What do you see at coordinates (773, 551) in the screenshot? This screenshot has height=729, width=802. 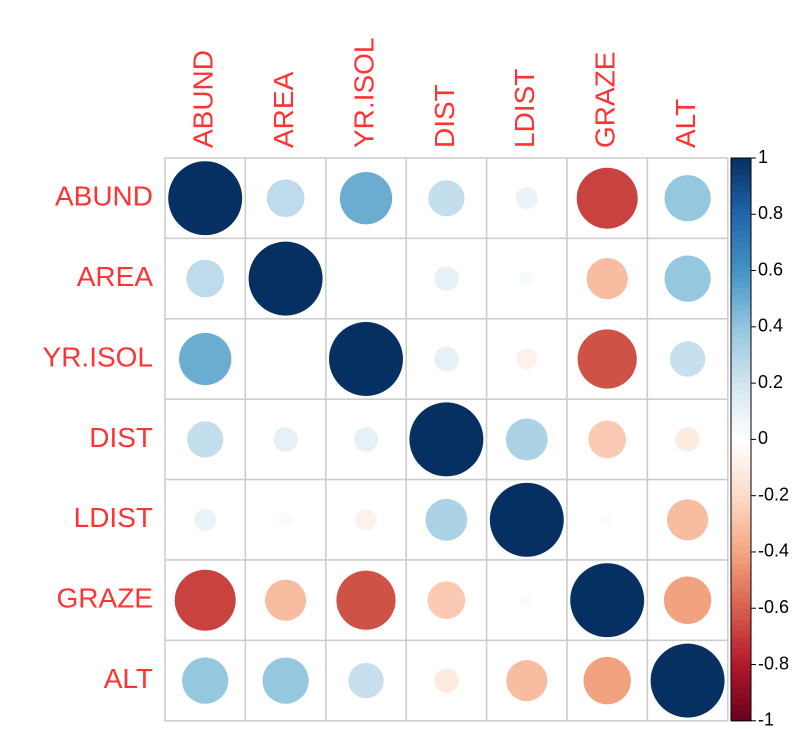 I see `colorbar-tick-label: -0.4` at bounding box center [773, 551].